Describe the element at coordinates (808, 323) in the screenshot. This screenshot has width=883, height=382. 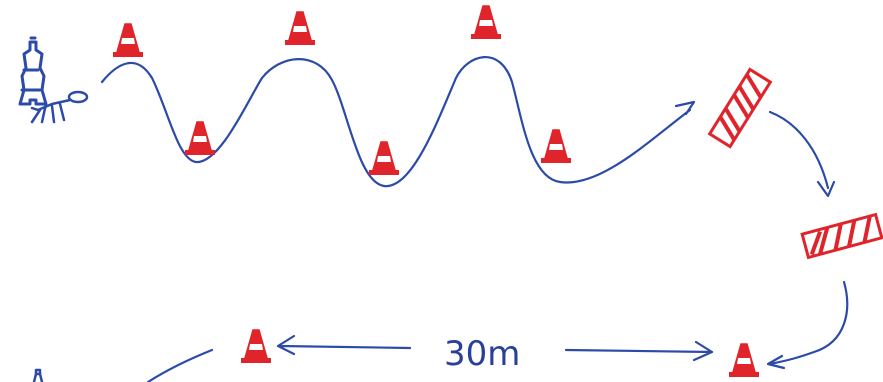
I see `path-hurdle-2-to-cone` at that location.